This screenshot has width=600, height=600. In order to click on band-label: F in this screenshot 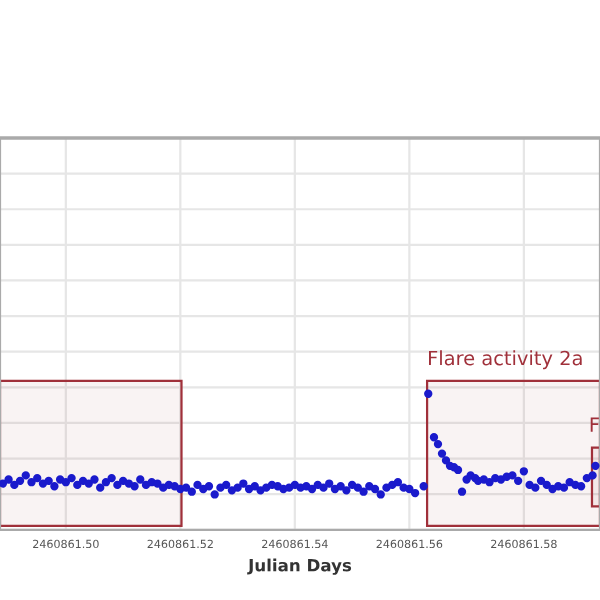, I will do `click(594, 424)`.